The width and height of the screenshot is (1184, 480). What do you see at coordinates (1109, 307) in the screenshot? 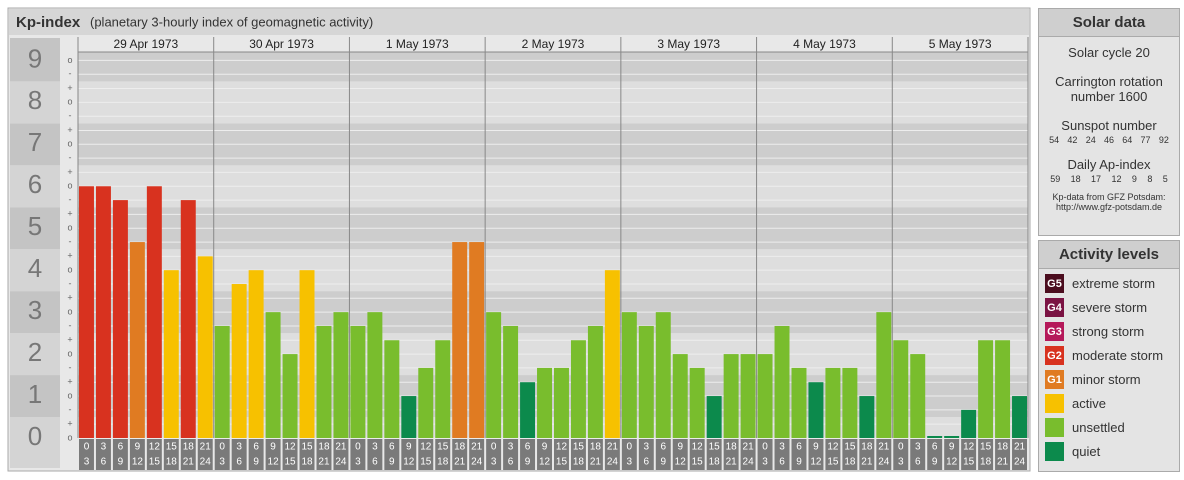
I see `level-item: G4 severe storm` at bounding box center [1109, 307].